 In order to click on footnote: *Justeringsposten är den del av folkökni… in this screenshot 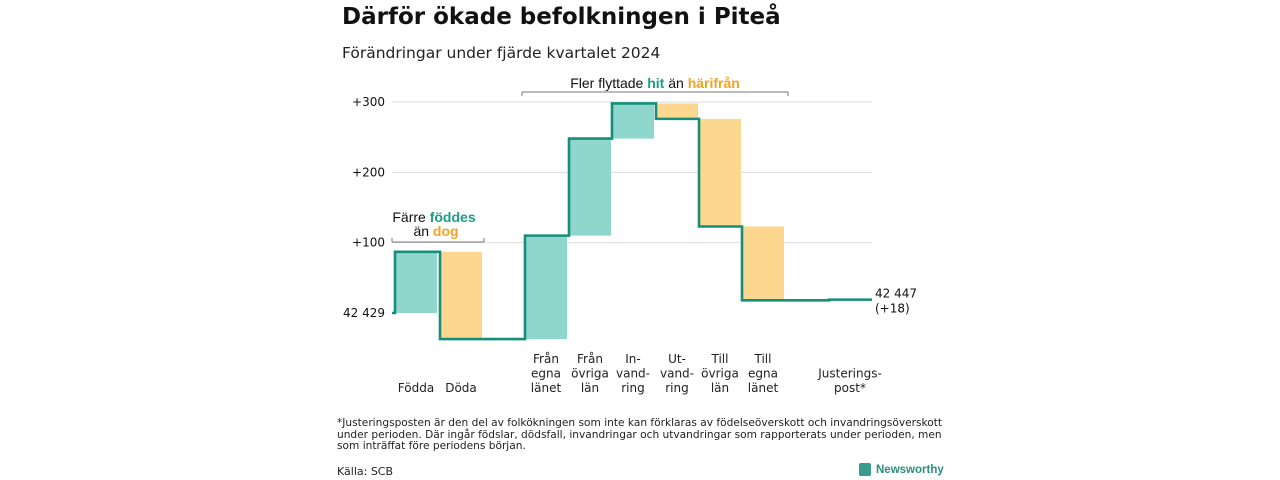, I will do `click(640, 434)`.